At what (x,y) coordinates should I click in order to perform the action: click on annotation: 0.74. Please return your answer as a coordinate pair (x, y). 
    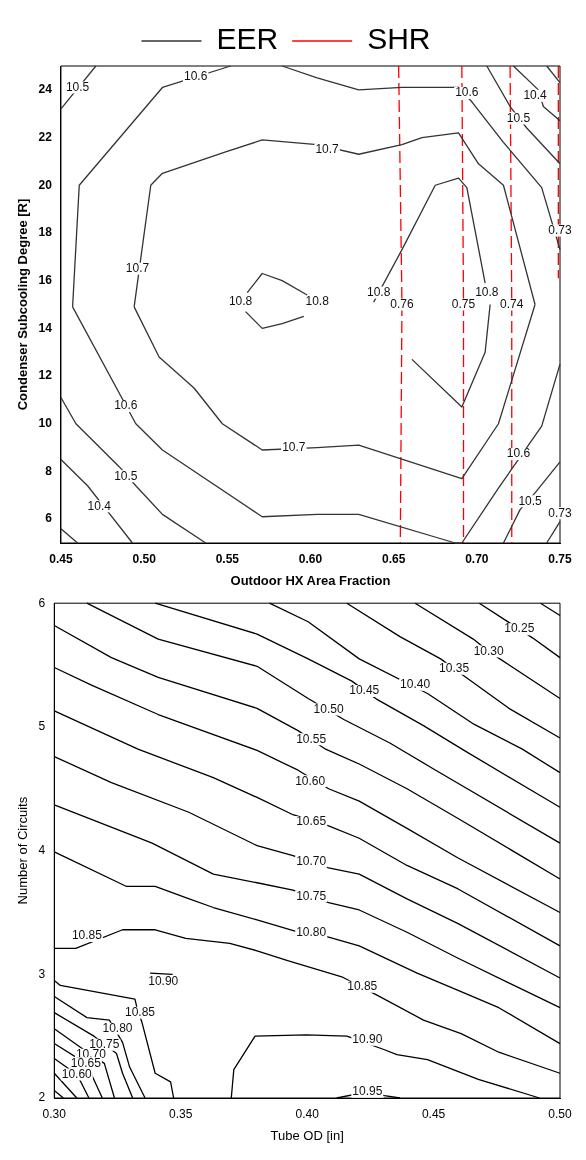
    Looking at the image, I should click on (512, 303).